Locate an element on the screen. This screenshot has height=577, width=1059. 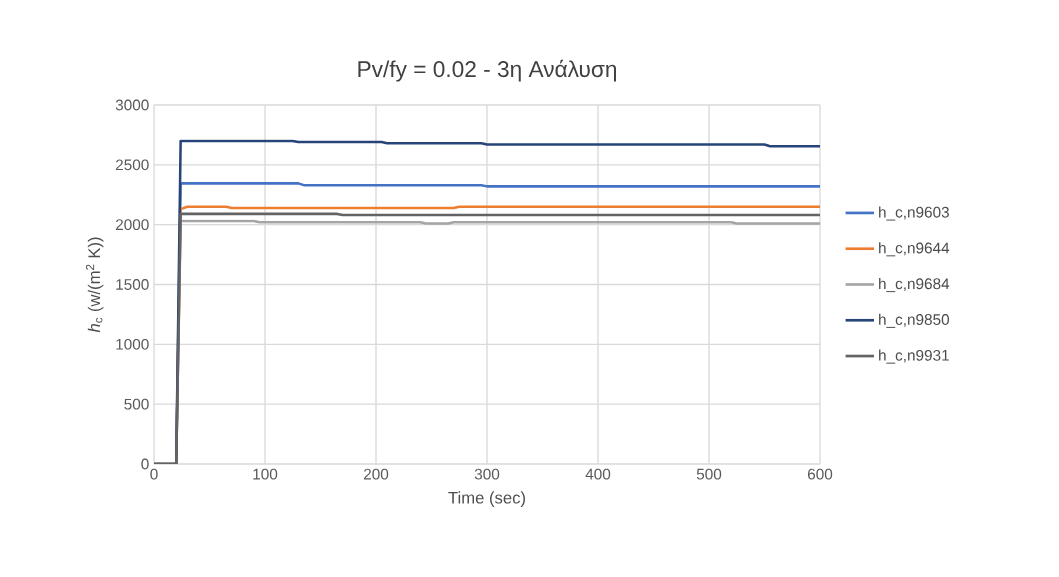
y-tick-label: 2000 is located at coordinates (132, 225).